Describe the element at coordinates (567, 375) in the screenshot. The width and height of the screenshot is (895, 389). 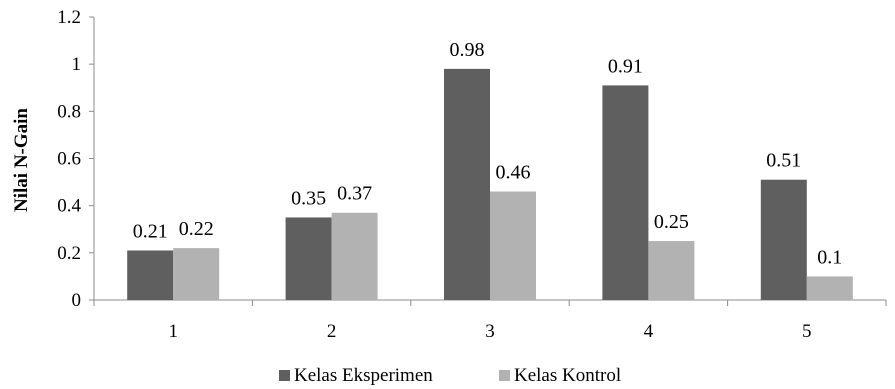
I see `legend-label: Kelas Kontrol` at that location.